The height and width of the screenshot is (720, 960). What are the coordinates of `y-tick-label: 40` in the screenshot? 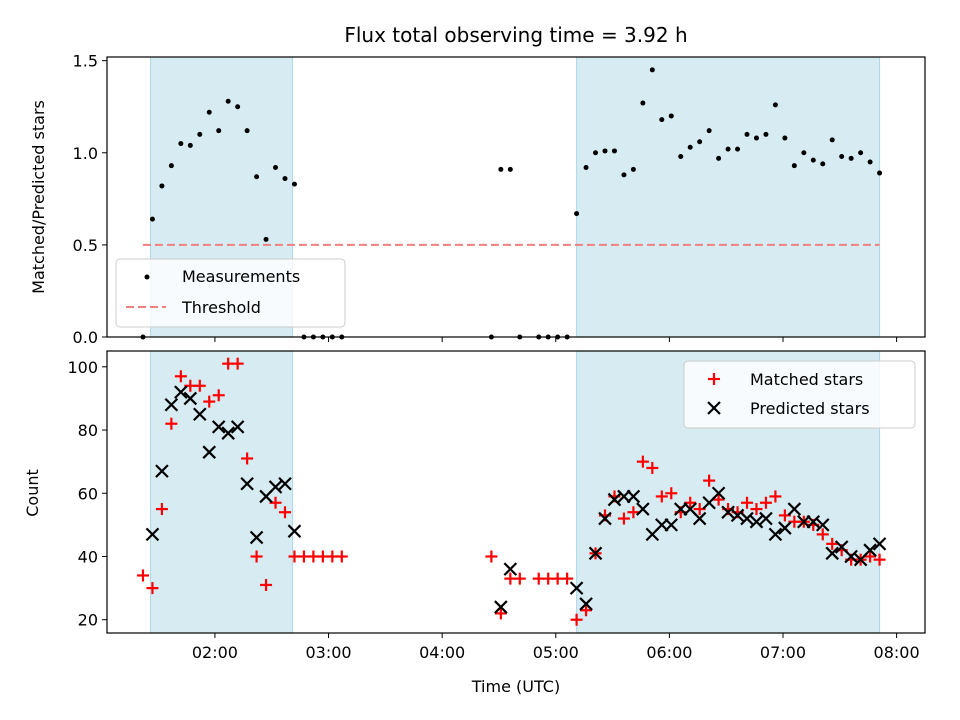 It's located at (88, 556).